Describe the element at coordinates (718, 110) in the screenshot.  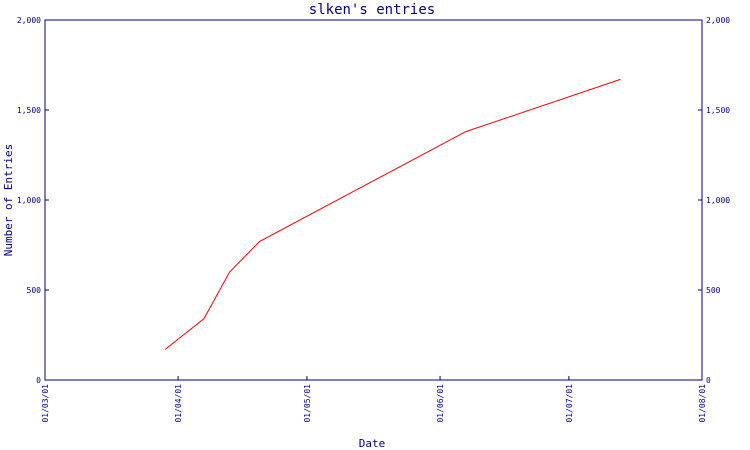
I see `y-tick-label-right: 1,500` at that location.